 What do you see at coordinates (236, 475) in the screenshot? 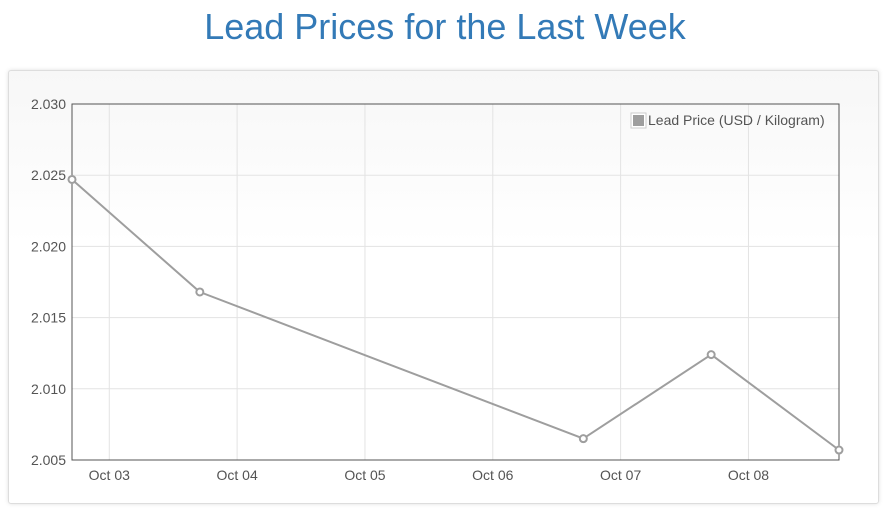
I see `x-tick-label: Oct 04` at bounding box center [236, 475].